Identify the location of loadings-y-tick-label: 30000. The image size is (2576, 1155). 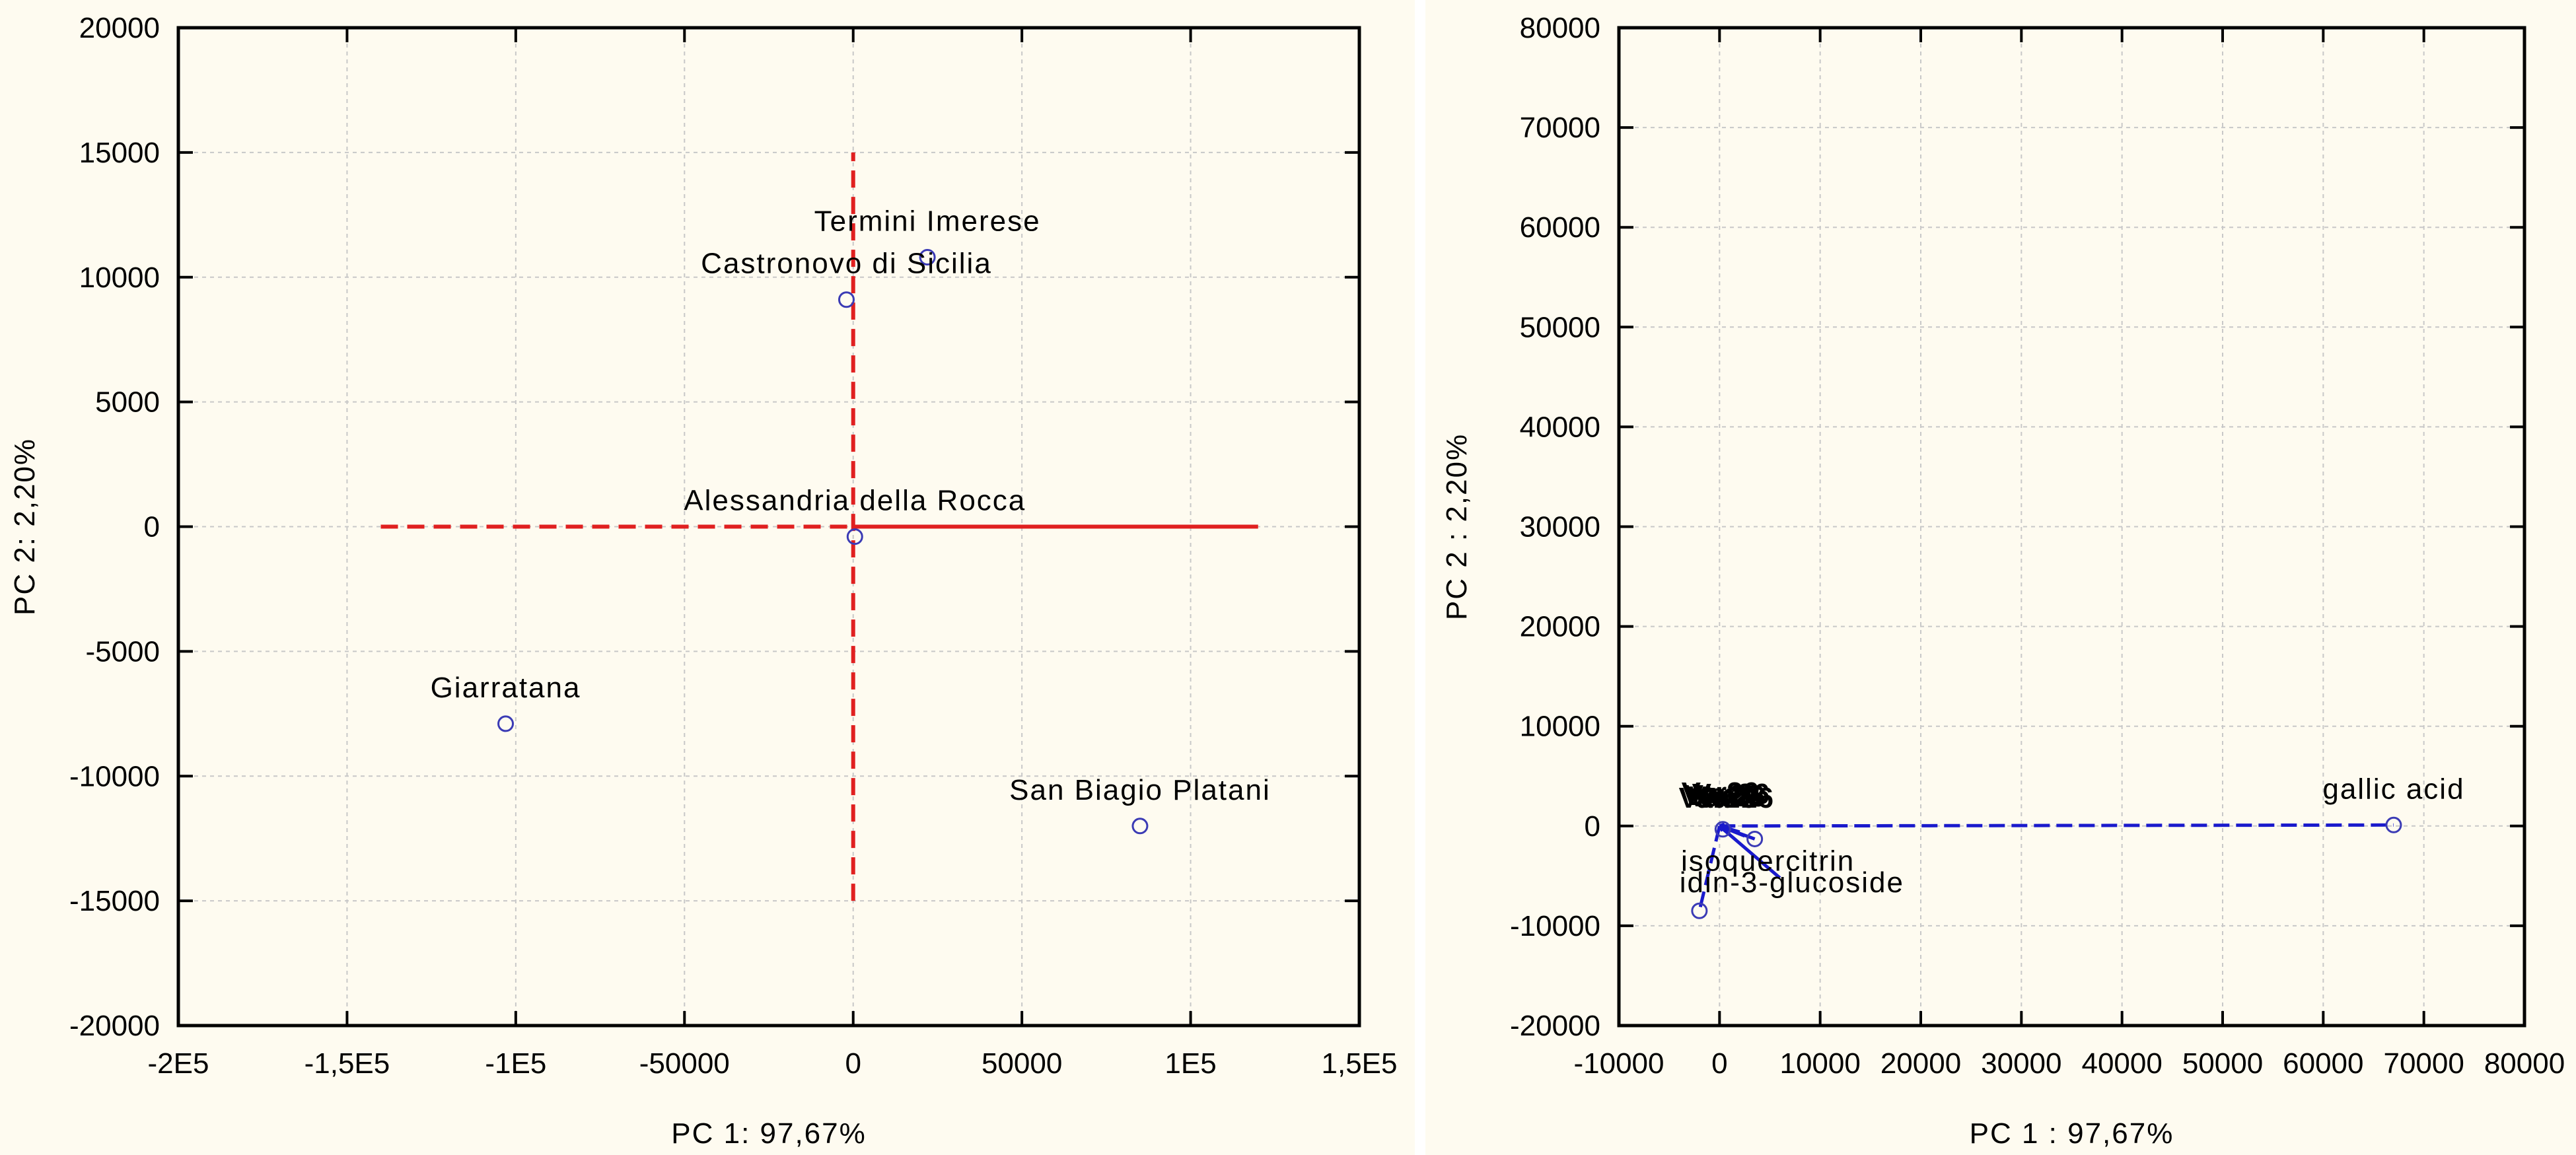
(1560, 527).